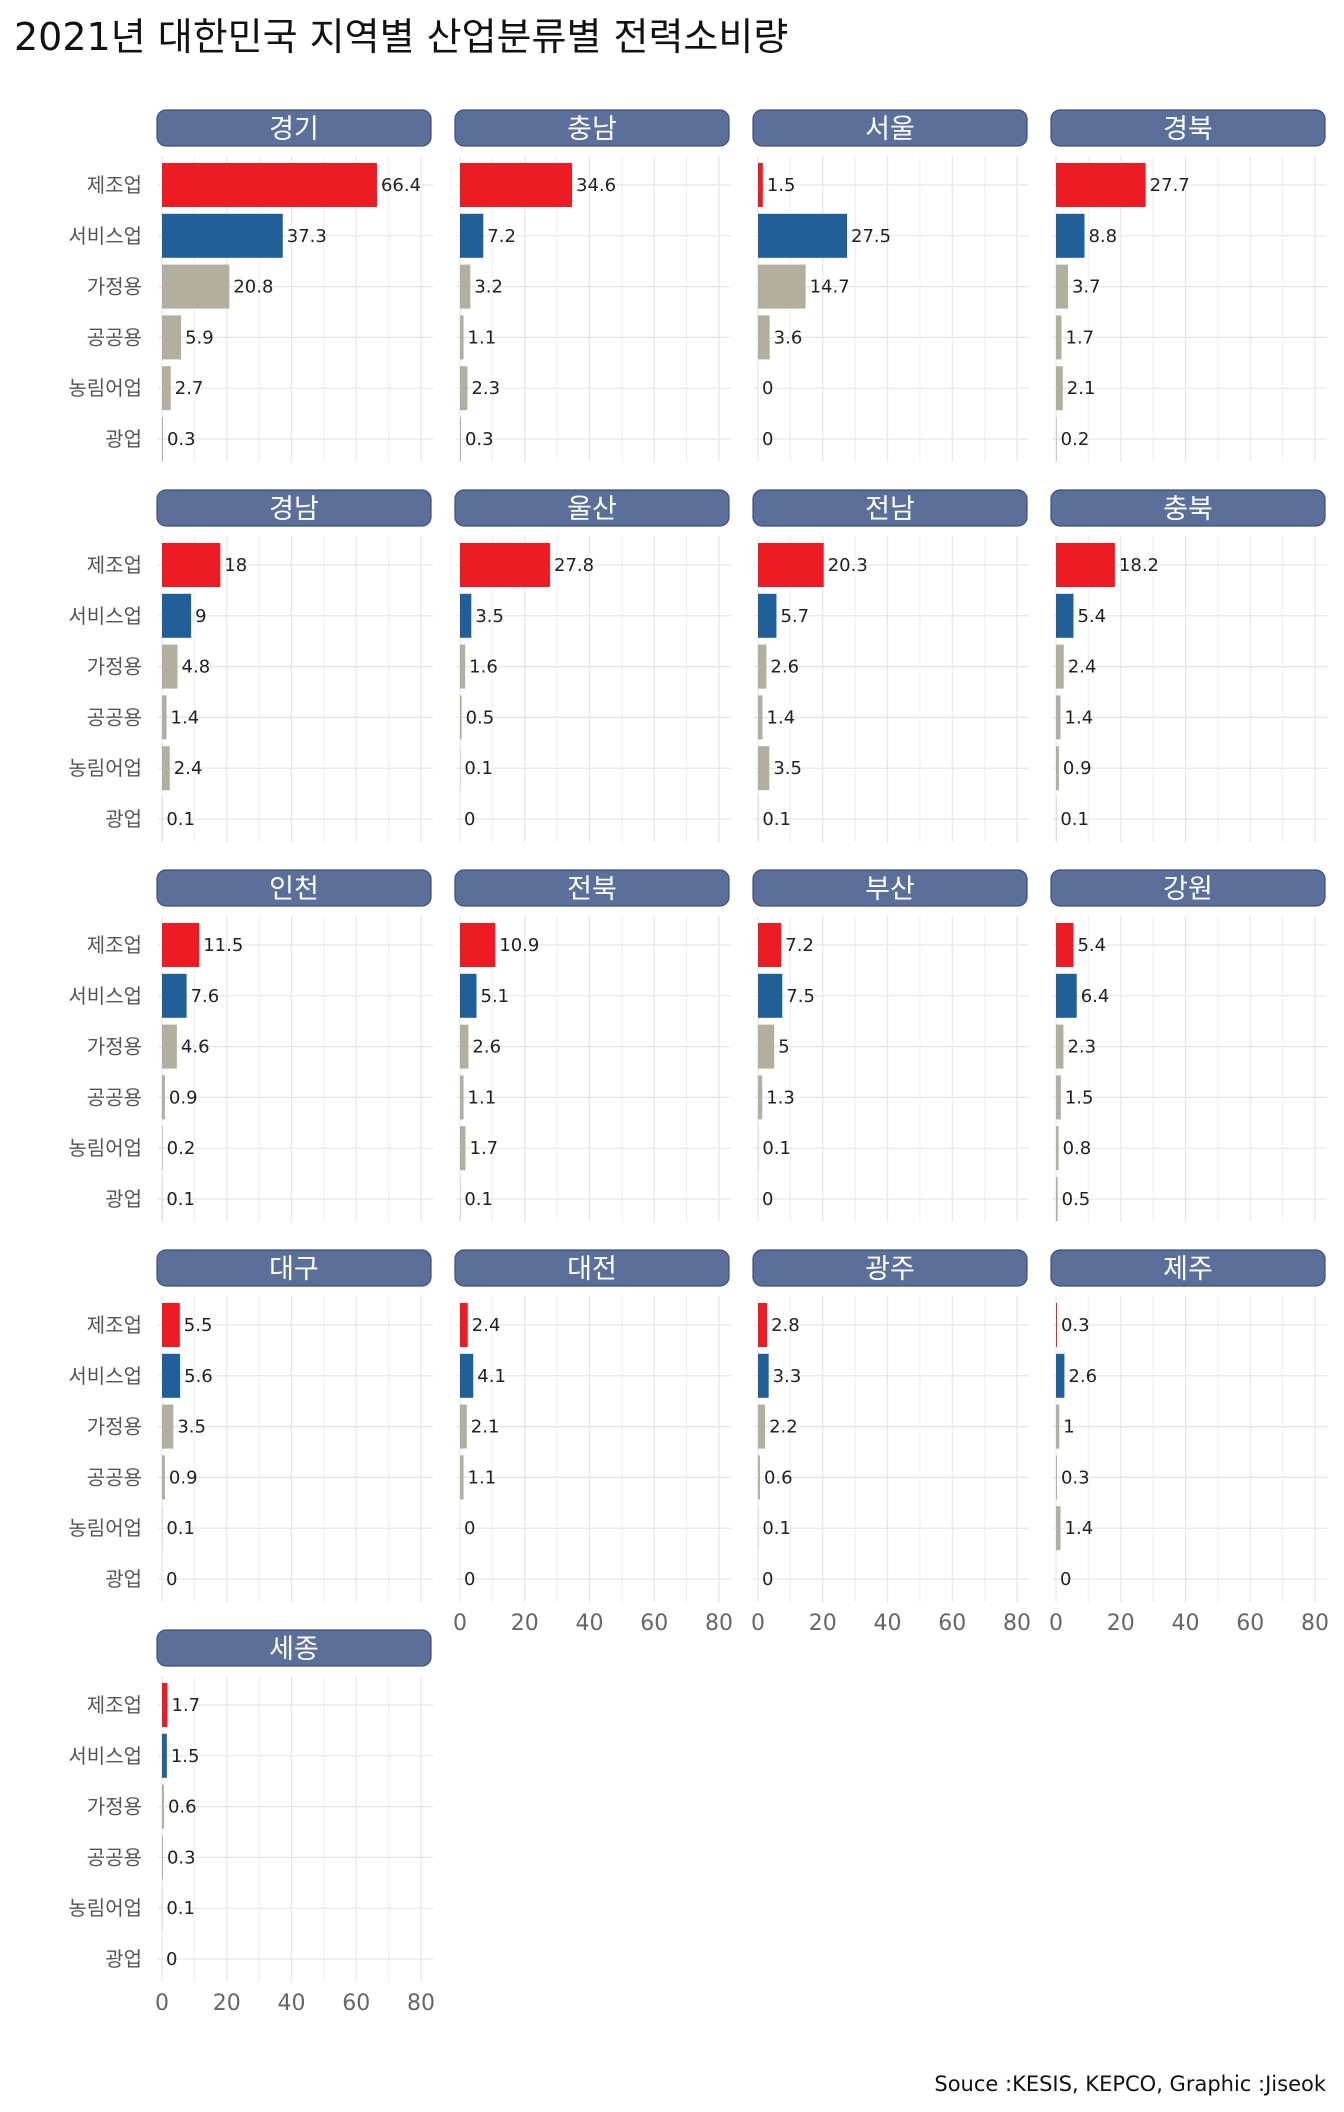 Image resolution: width=1344 pixels, height=2112 pixels. I want to click on bar-value-label: 5.1, so click(495, 996).